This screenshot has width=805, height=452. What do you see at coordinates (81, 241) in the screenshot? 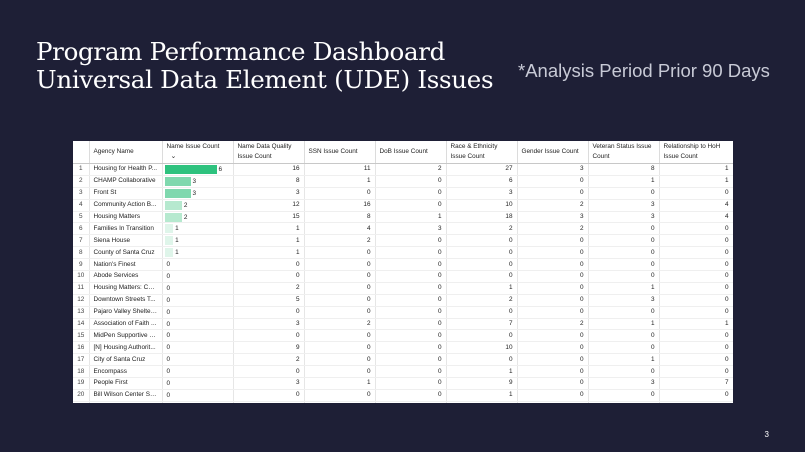
I see `row-index: 7` at bounding box center [81, 241].